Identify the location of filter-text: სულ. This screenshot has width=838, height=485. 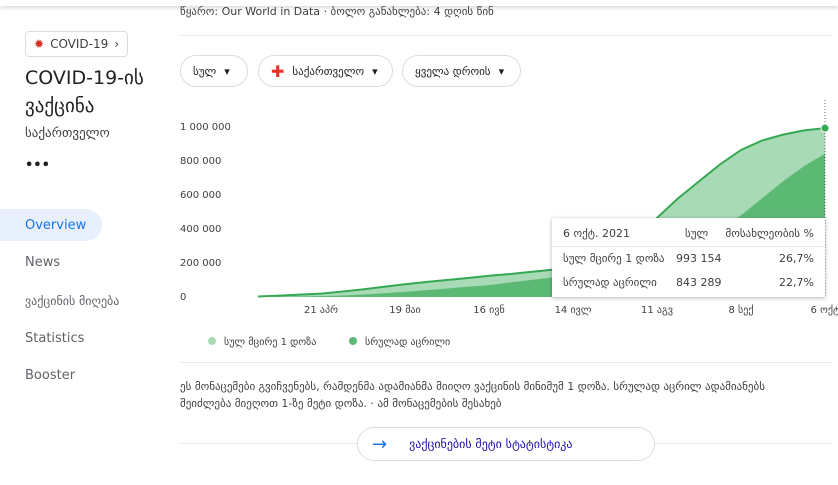
(205, 71).